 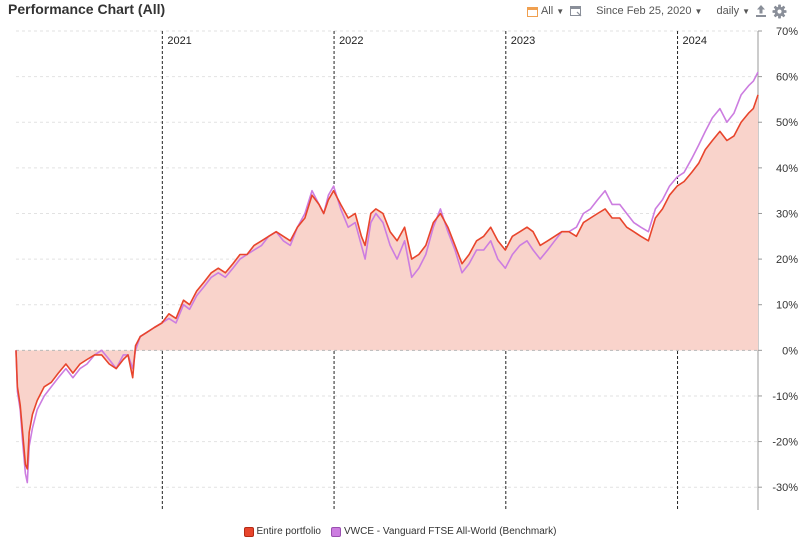 What do you see at coordinates (523, 41) in the screenshot?
I see `year-marker-label: 2023` at bounding box center [523, 41].